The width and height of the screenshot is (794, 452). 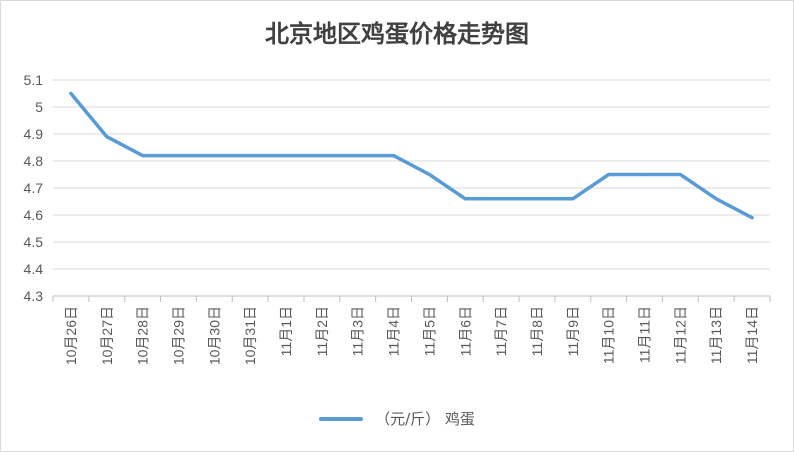 I want to click on x-tick-label: 11月2日, so click(x=322, y=331).